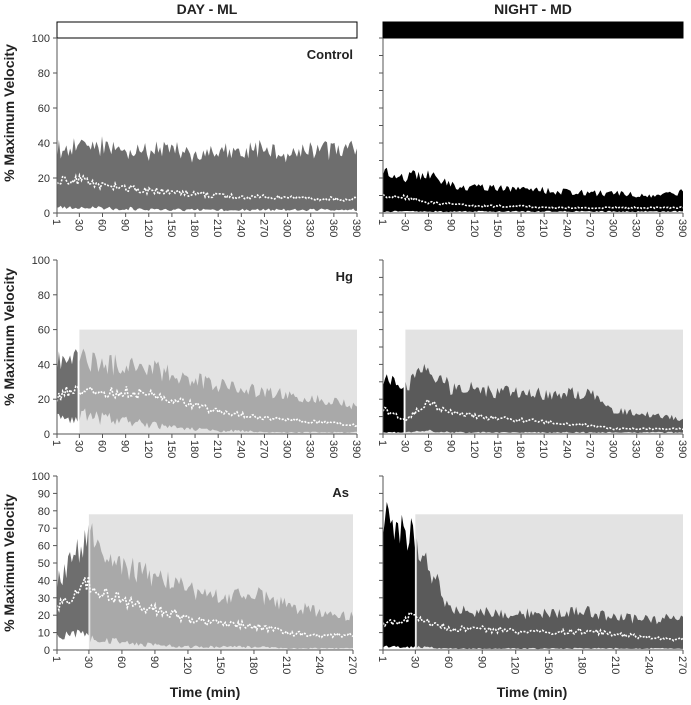  I want to click on y-axis-label-as: % Maximum Velocity, so click(9, 563).